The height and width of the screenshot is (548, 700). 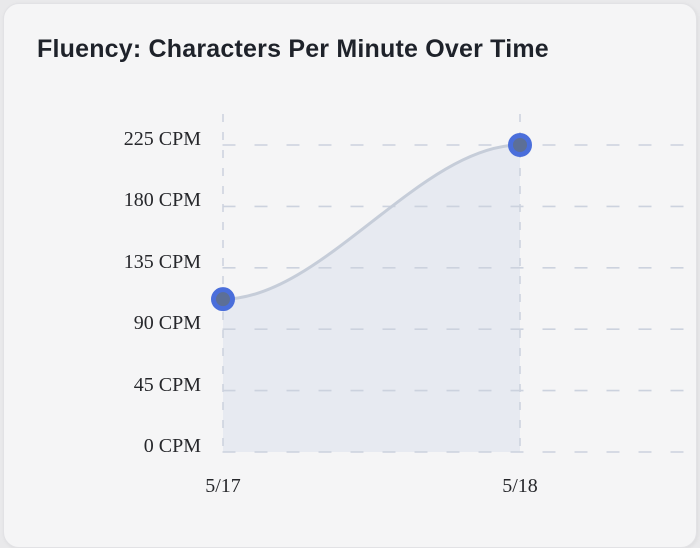 I want to click on x-axis-tick-label: 5/18, so click(x=520, y=486).